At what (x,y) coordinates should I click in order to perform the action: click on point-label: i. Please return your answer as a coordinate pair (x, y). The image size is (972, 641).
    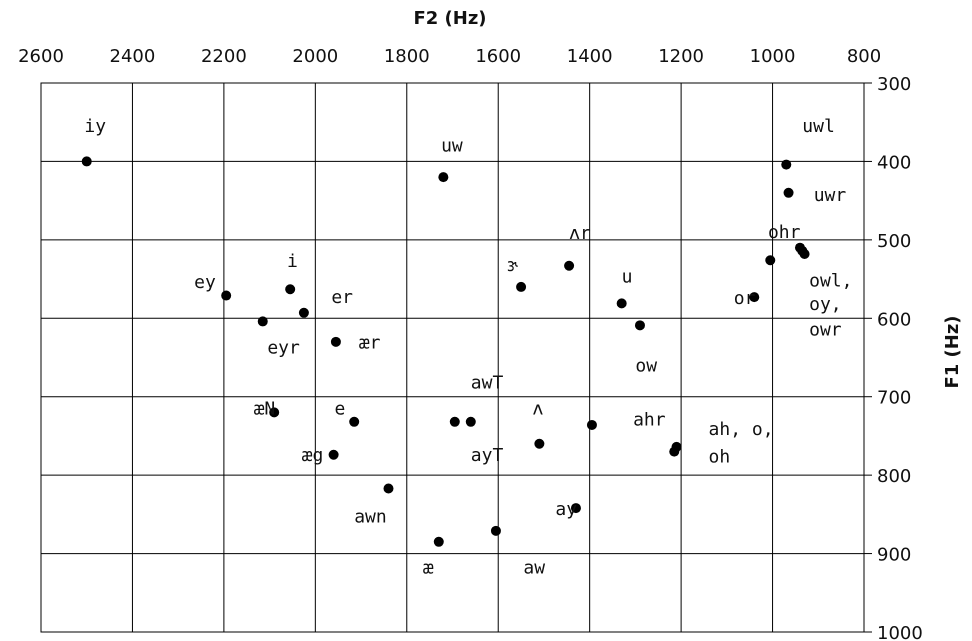
    Looking at the image, I should click on (292, 261).